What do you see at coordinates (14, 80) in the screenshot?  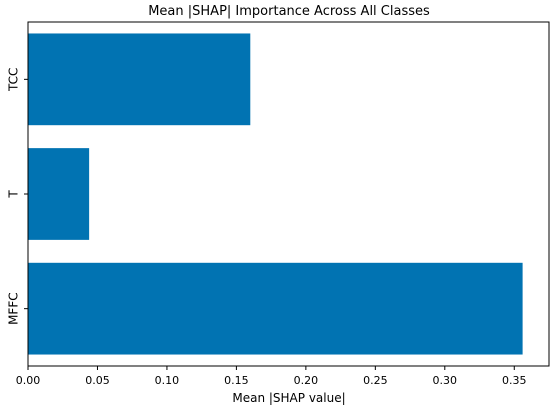 I see `y-tick-label: TCC` at bounding box center [14, 80].